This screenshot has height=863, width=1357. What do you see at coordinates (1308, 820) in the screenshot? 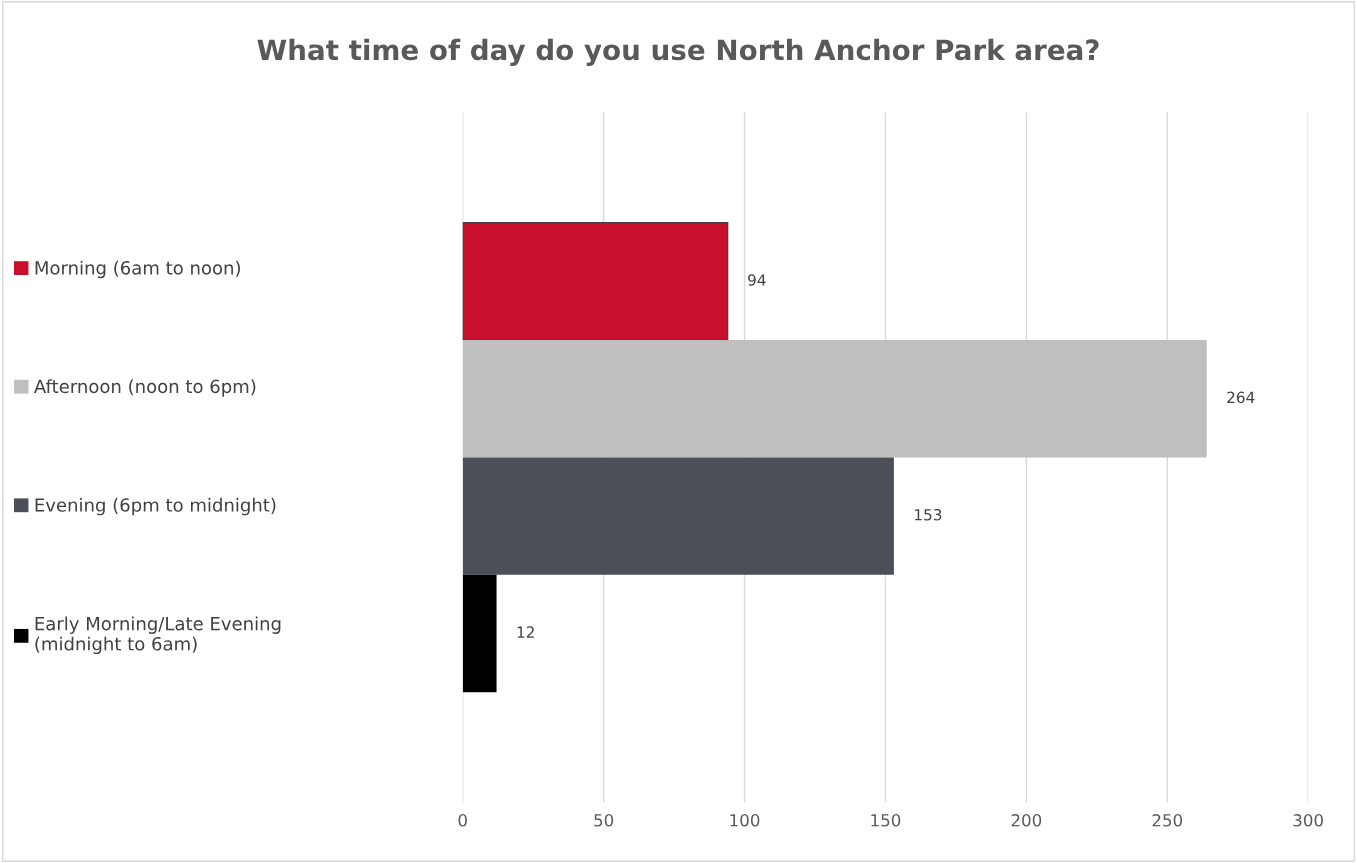
I see `x-tick-label: 300` at bounding box center [1308, 820].